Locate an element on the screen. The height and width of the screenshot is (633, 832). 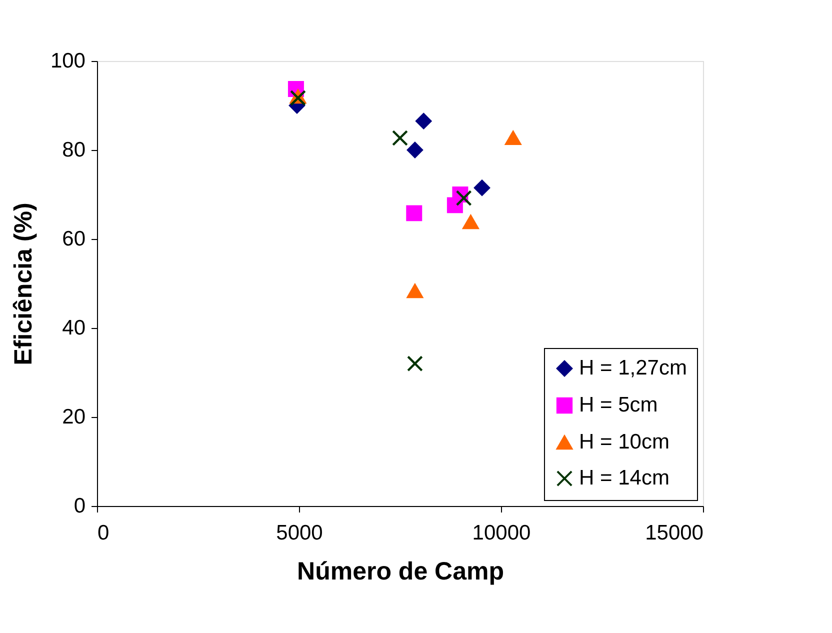
legend-label: H = 10cm is located at coordinates (624, 442).